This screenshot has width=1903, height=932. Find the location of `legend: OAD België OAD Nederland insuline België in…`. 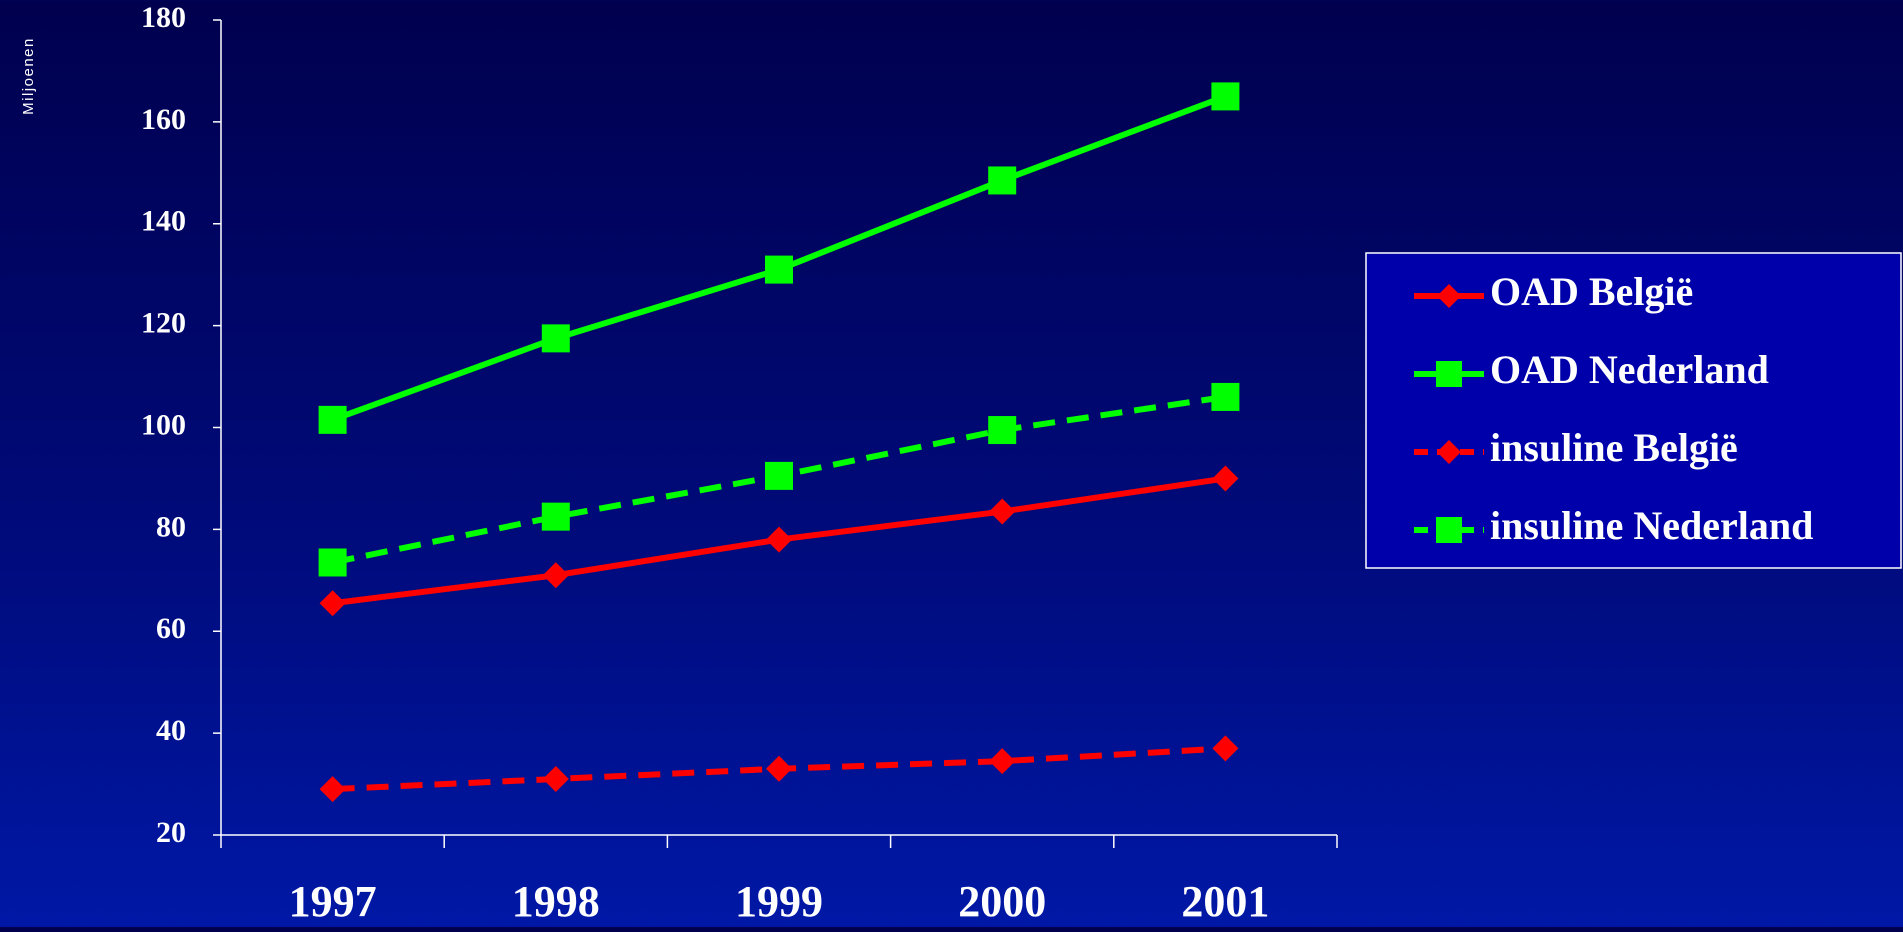

legend: OAD België OAD Nederland insuline België in… is located at coordinates (1633, 410).